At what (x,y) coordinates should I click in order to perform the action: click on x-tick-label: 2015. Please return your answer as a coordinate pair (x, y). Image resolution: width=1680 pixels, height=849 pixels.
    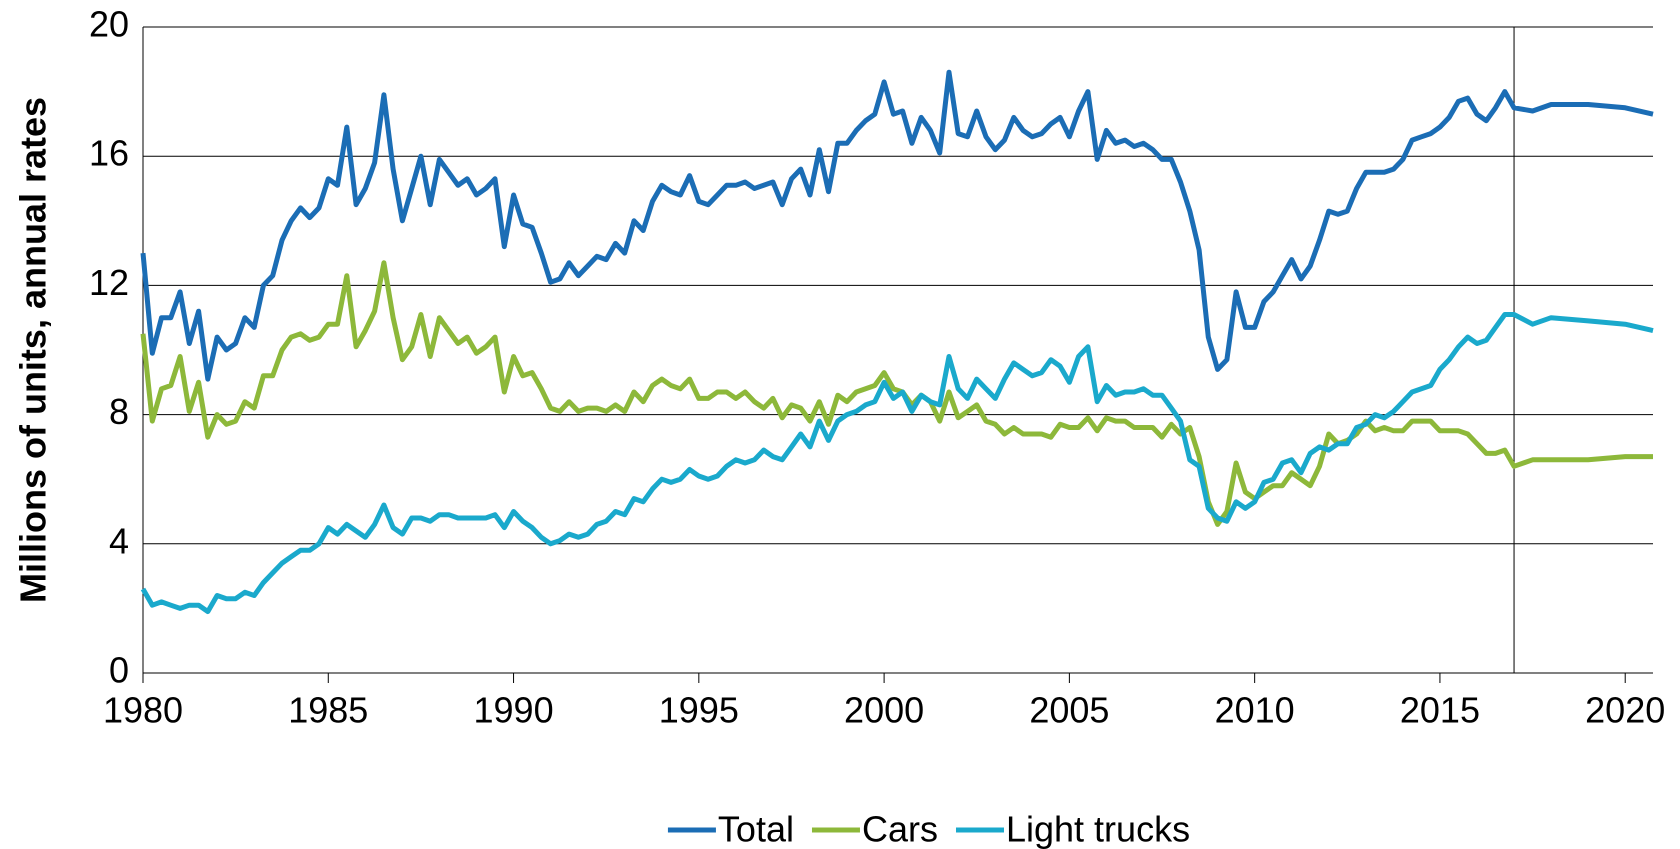
    Looking at the image, I should click on (1440, 710).